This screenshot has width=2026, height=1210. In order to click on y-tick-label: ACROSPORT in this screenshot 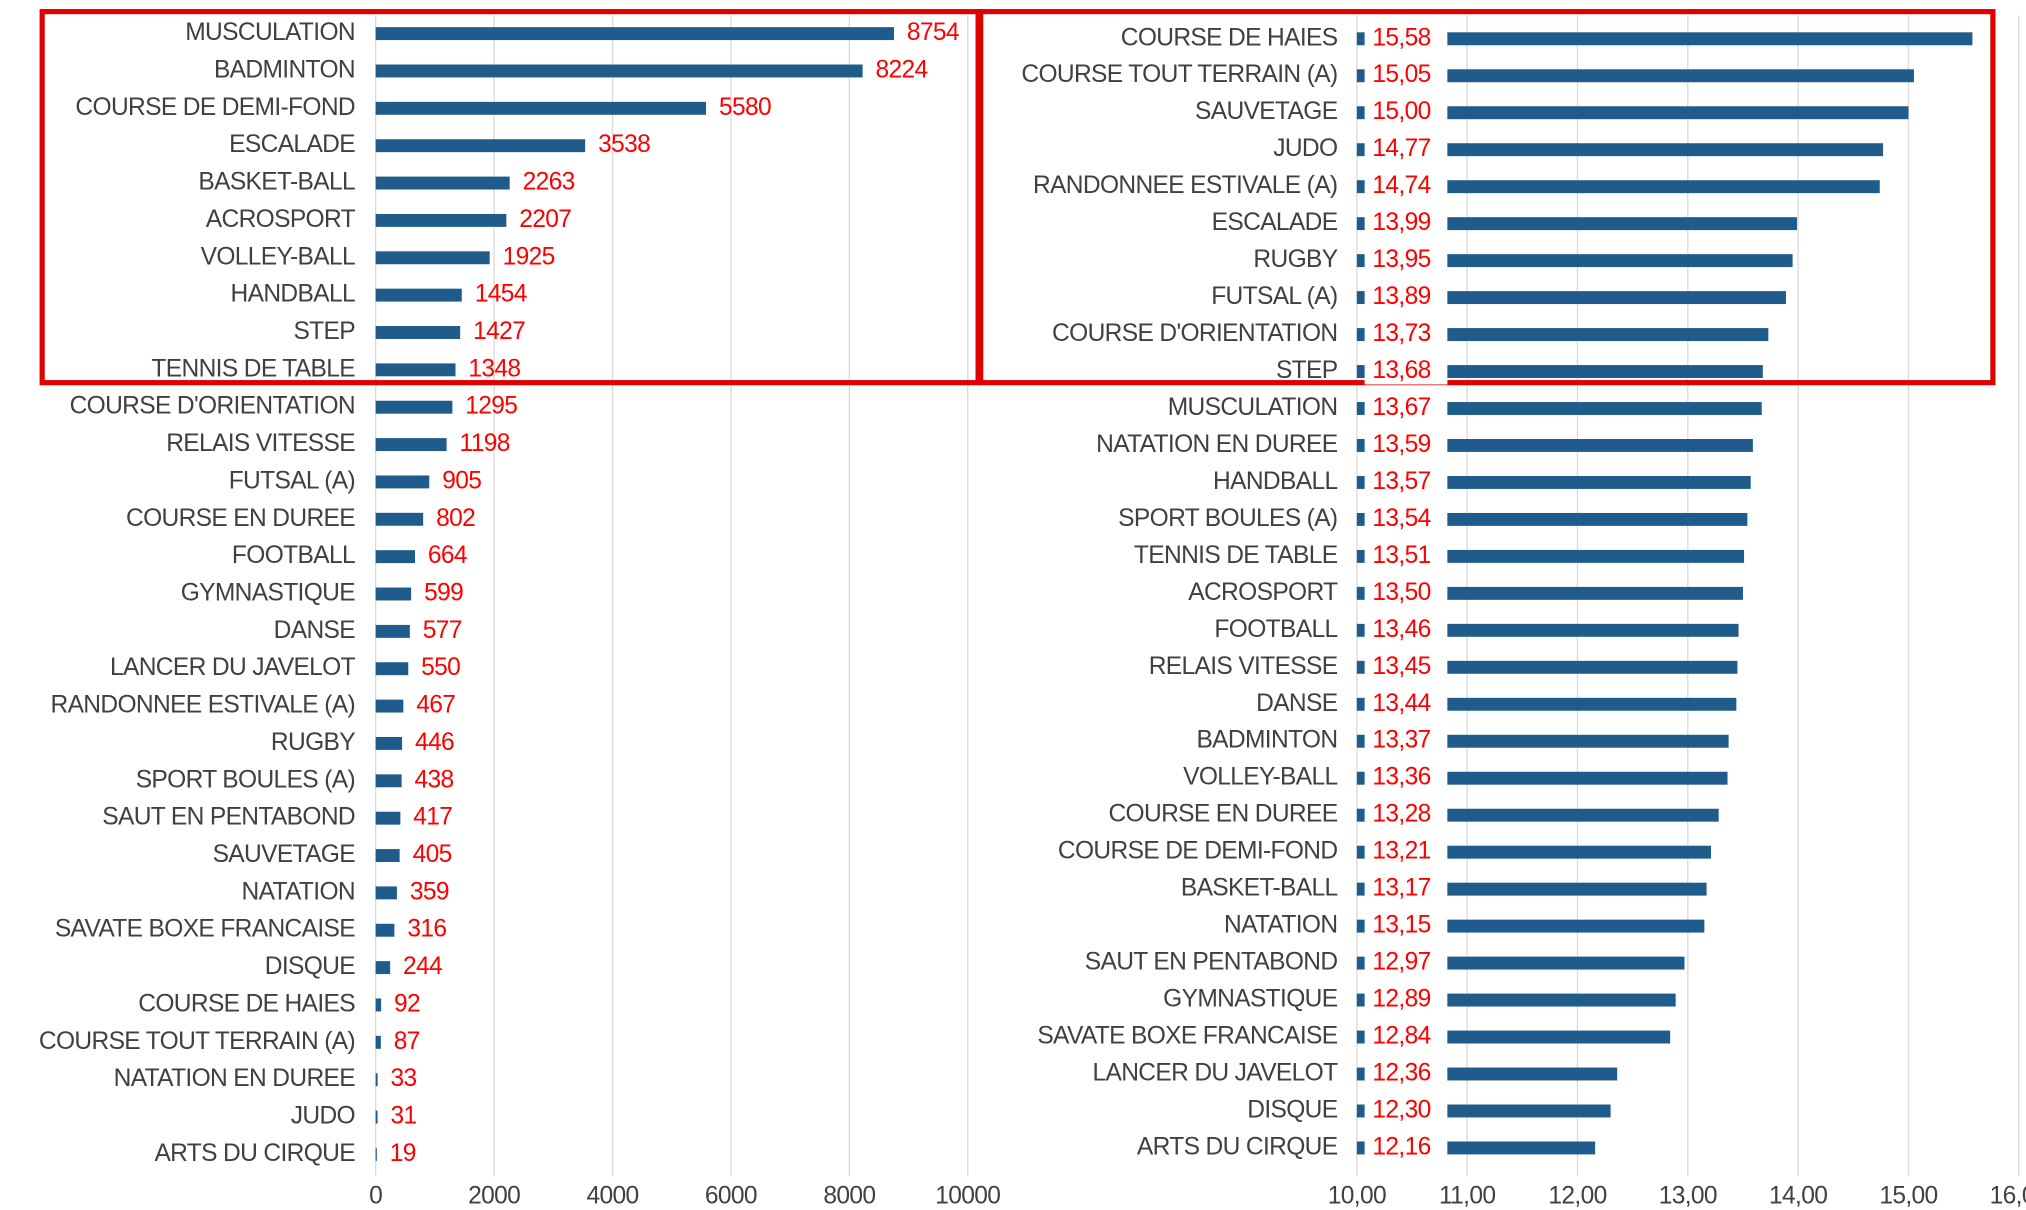, I will do `click(1263, 592)`.